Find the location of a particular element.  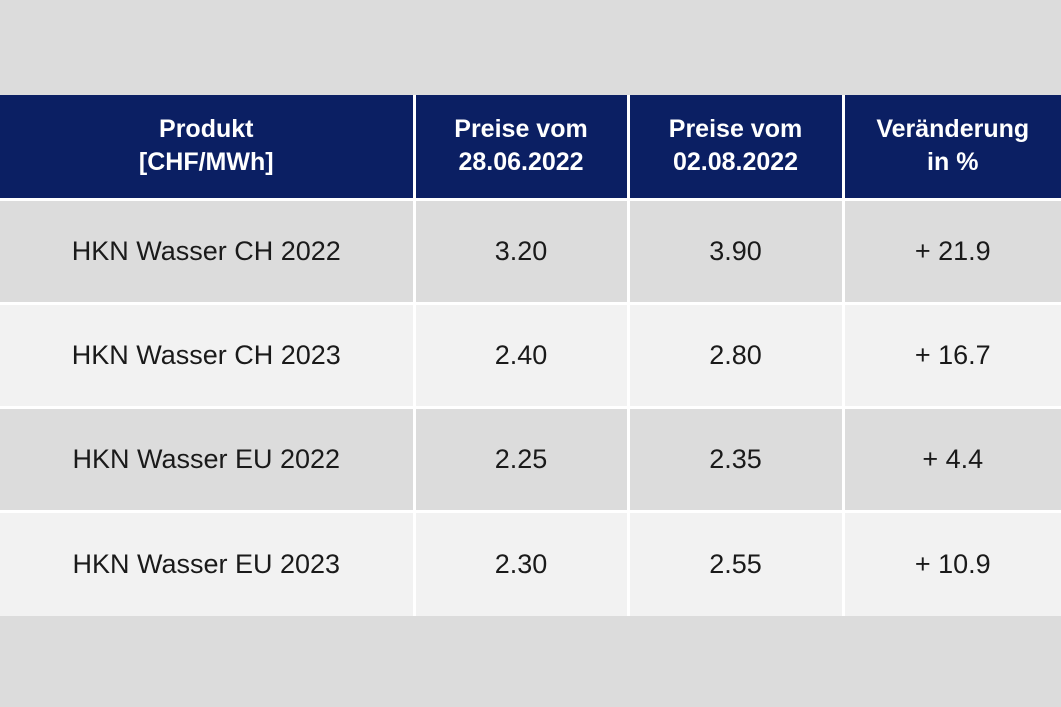

cell-price-0208: 3.90 is located at coordinates (734, 252).